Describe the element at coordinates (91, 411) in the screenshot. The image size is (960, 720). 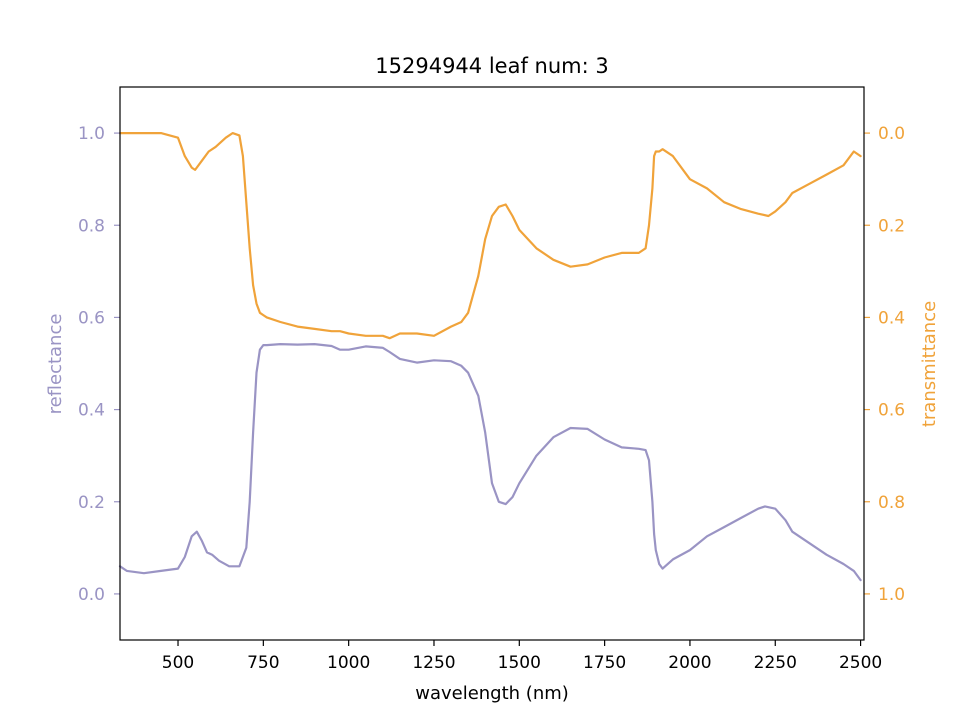
I see `left-tick-label: 0.4` at that location.